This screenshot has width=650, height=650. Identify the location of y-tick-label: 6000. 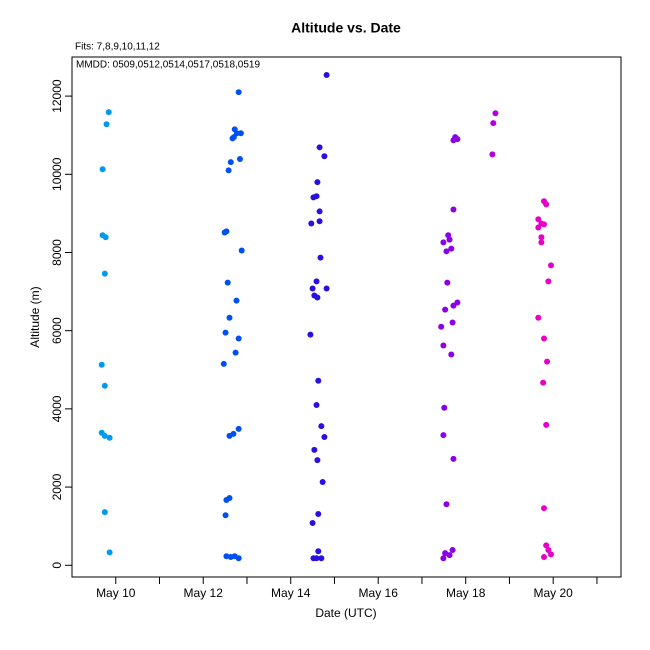
(57, 330).